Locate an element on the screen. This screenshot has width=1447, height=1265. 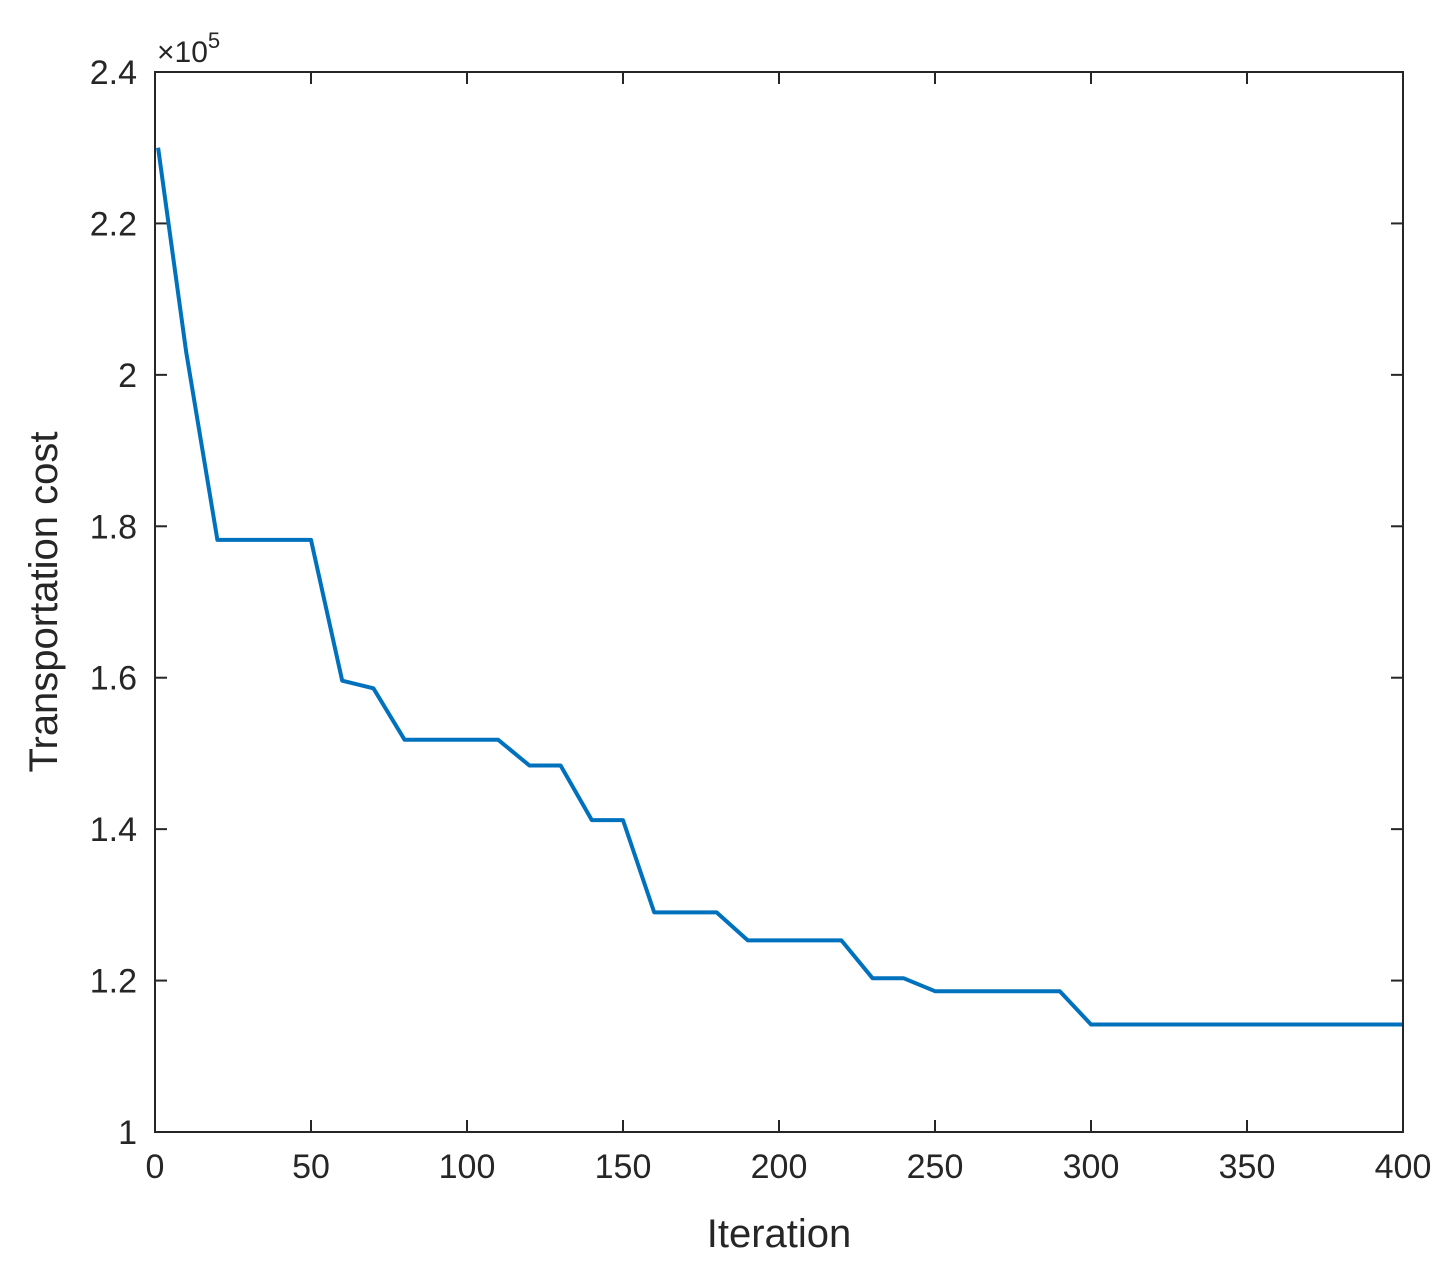
x-tick-label: 300 is located at coordinates (1091, 1167).